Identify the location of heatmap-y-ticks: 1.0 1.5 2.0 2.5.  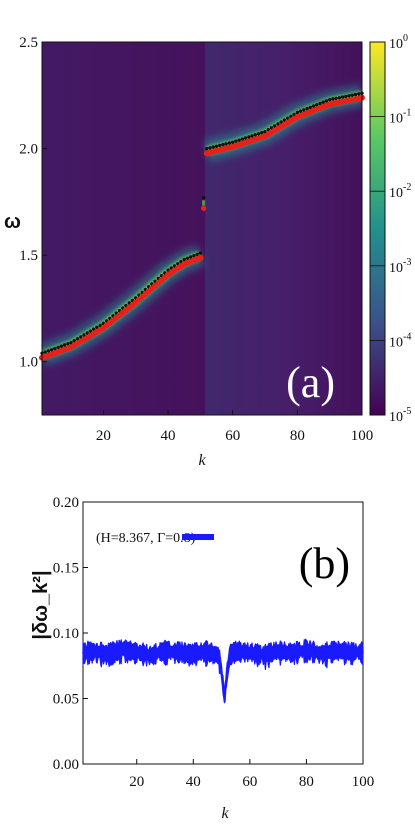
(33, 203).